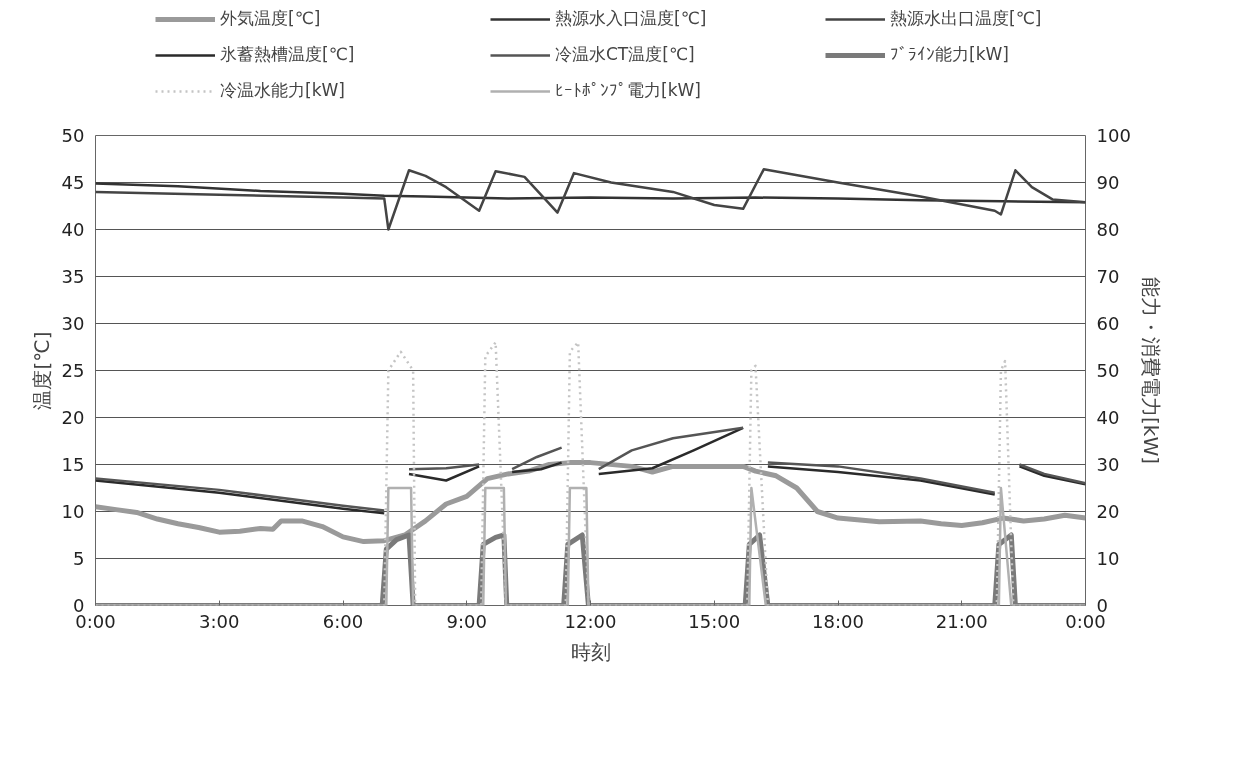  I want to click on y2-tick-label: 100, so click(1113, 135).